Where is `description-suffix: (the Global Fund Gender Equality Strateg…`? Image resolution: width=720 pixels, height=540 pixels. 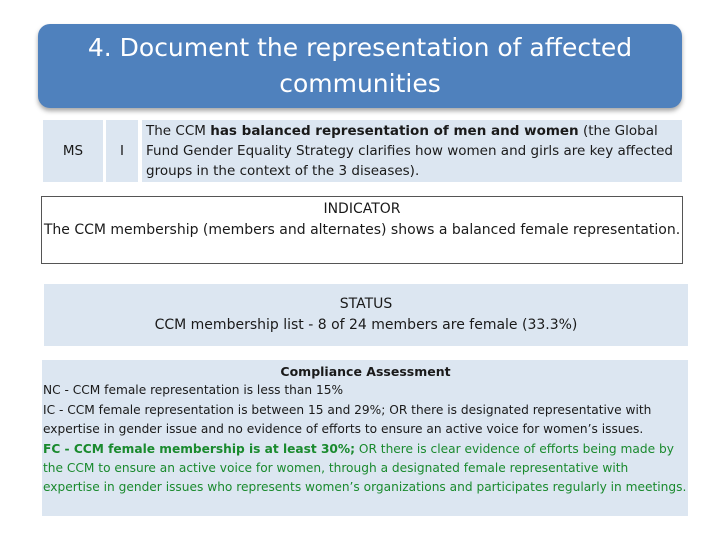
description-suffix: (the Global Fund Gender Equality Strateg… is located at coordinates (409, 151).